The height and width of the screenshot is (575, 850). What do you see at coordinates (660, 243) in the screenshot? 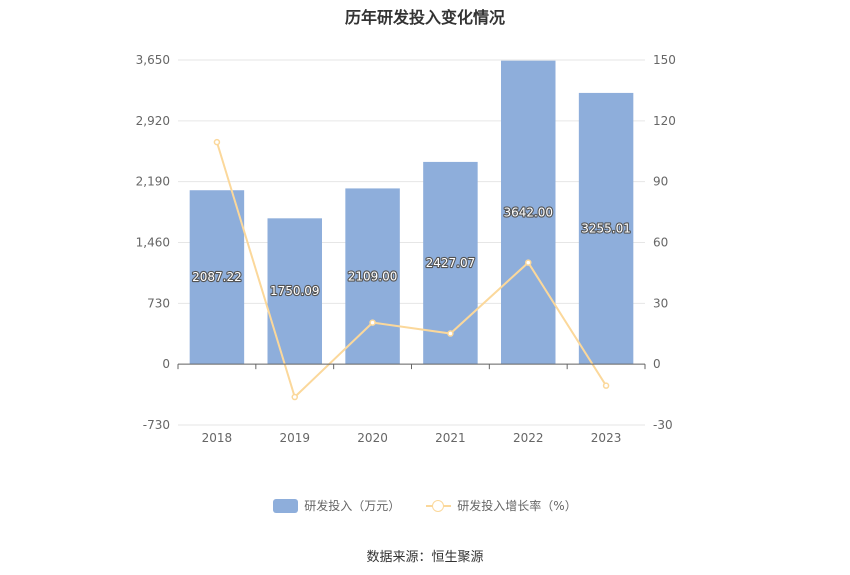
I see `y-right-tick-label: 60` at bounding box center [660, 243].